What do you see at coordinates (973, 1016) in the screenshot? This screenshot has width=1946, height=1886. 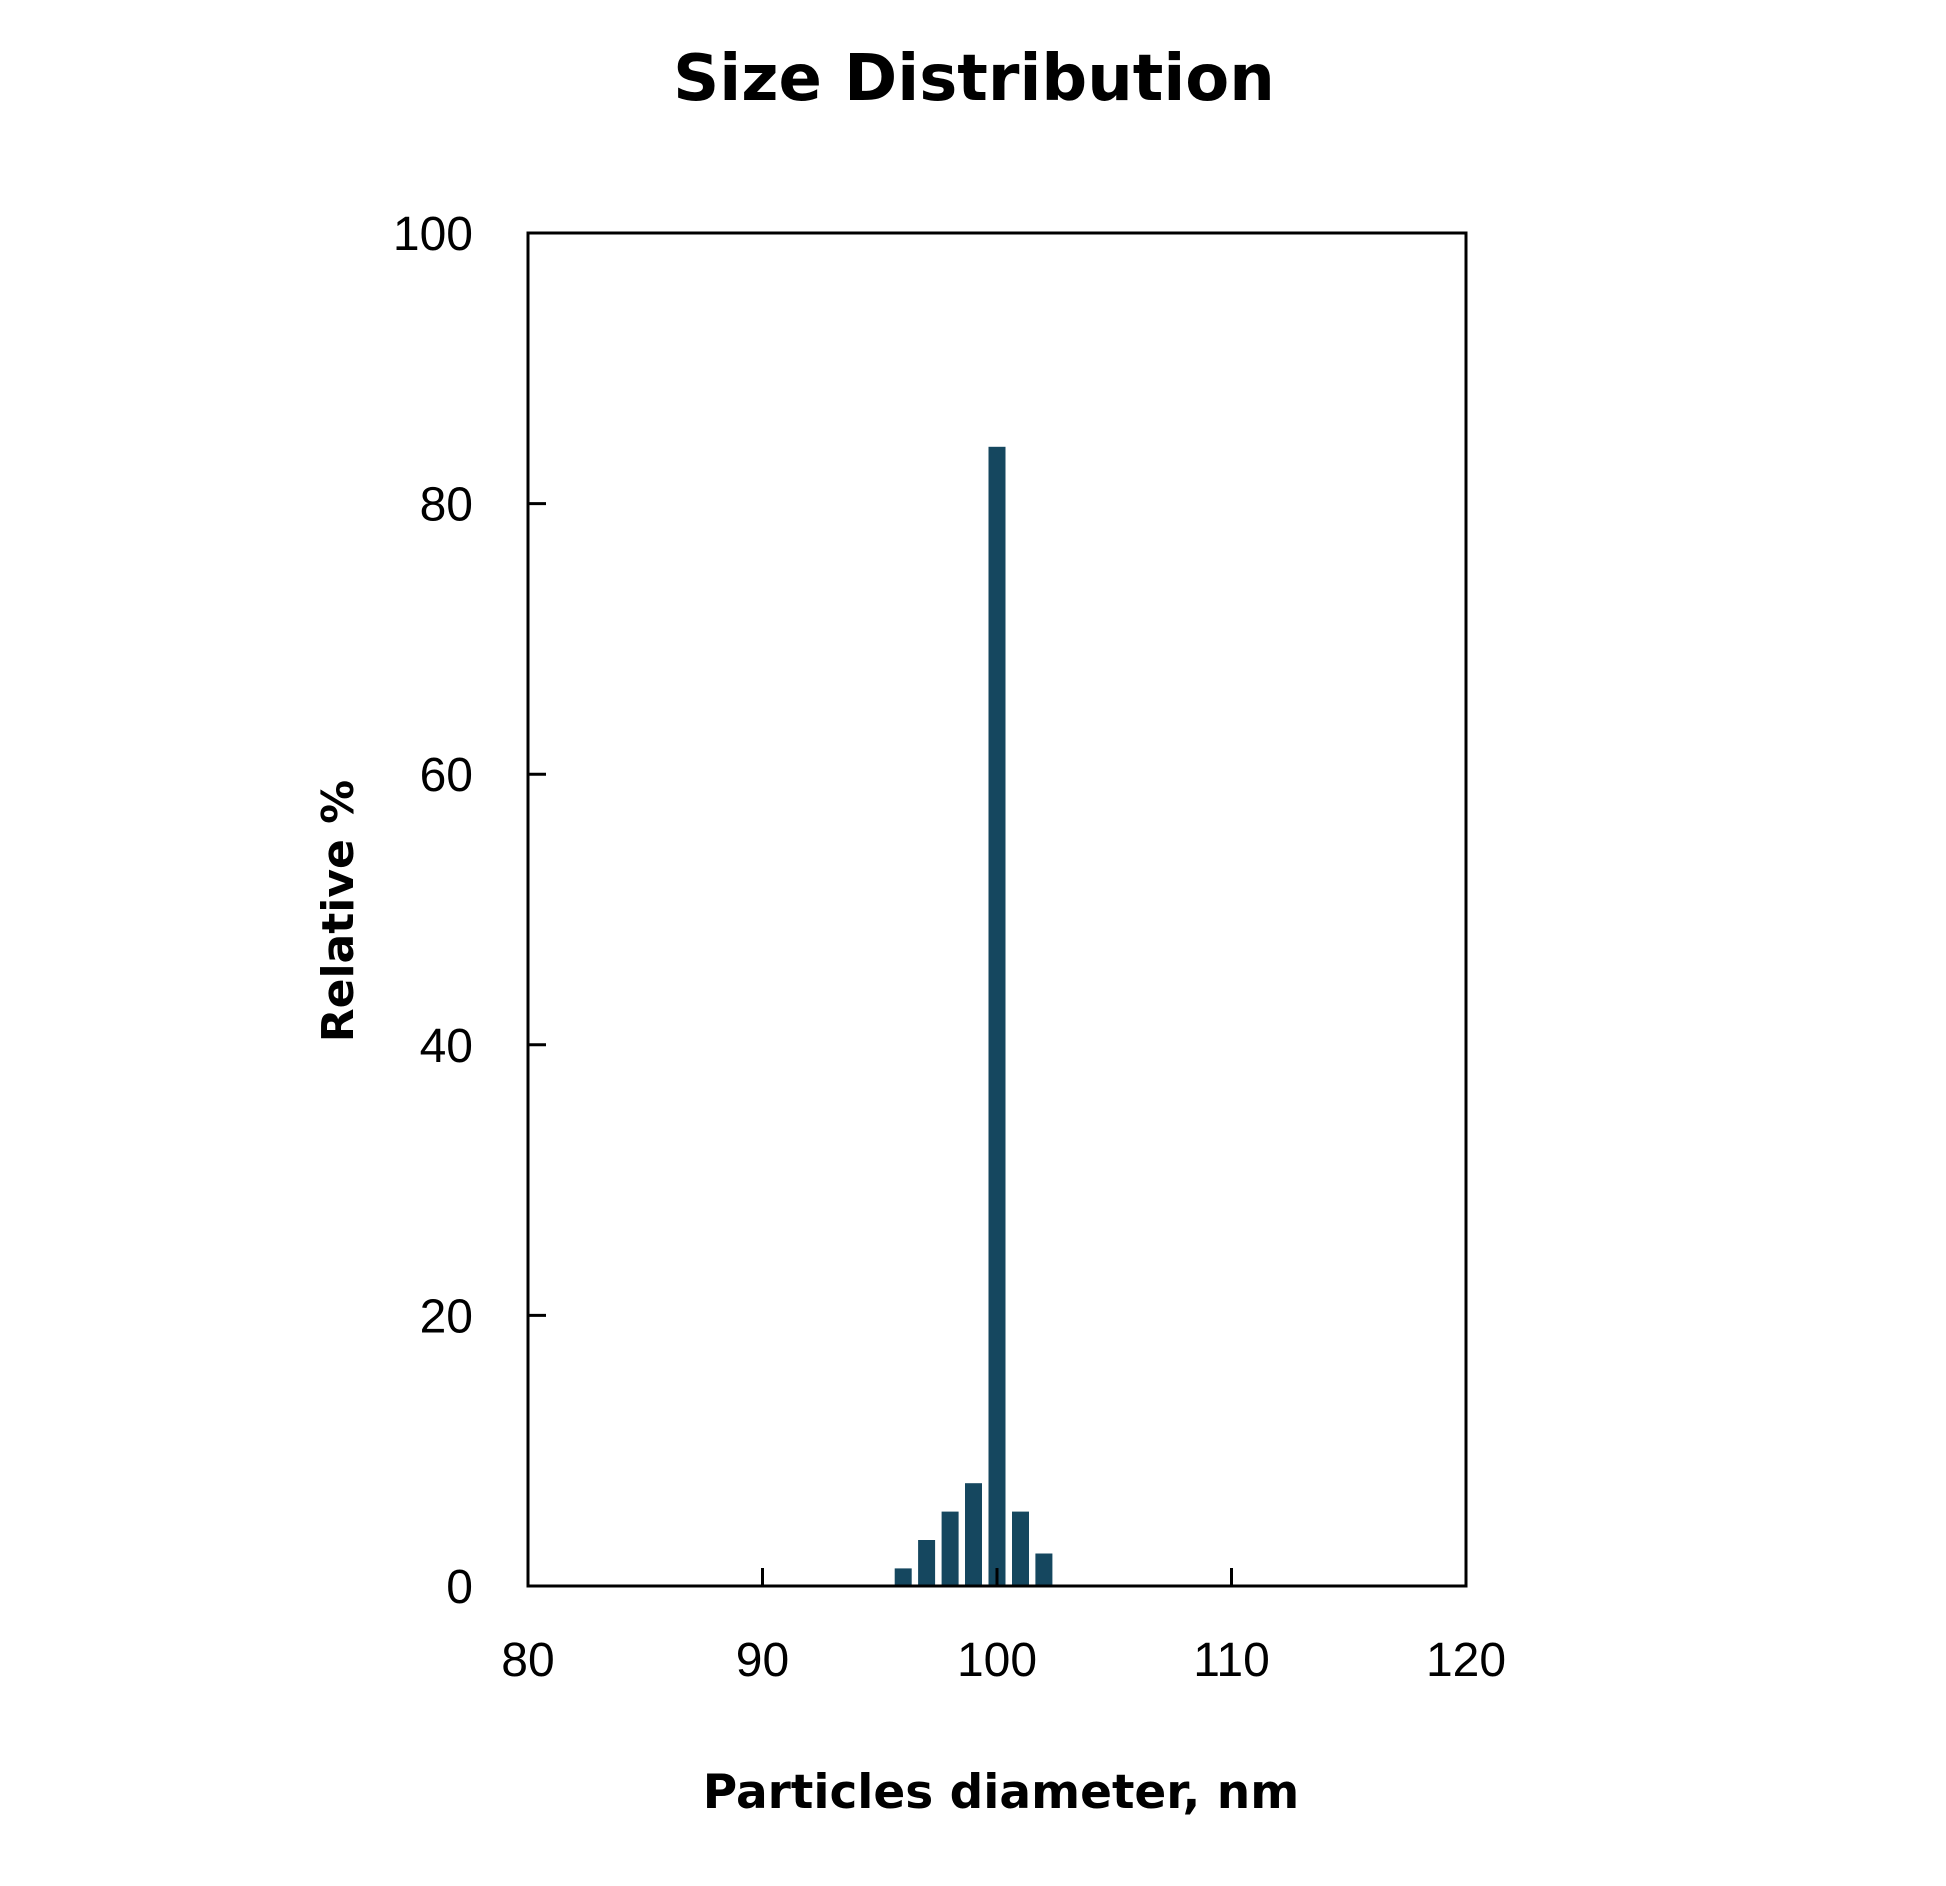 I see `bar-series` at bounding box center [973, 1016].